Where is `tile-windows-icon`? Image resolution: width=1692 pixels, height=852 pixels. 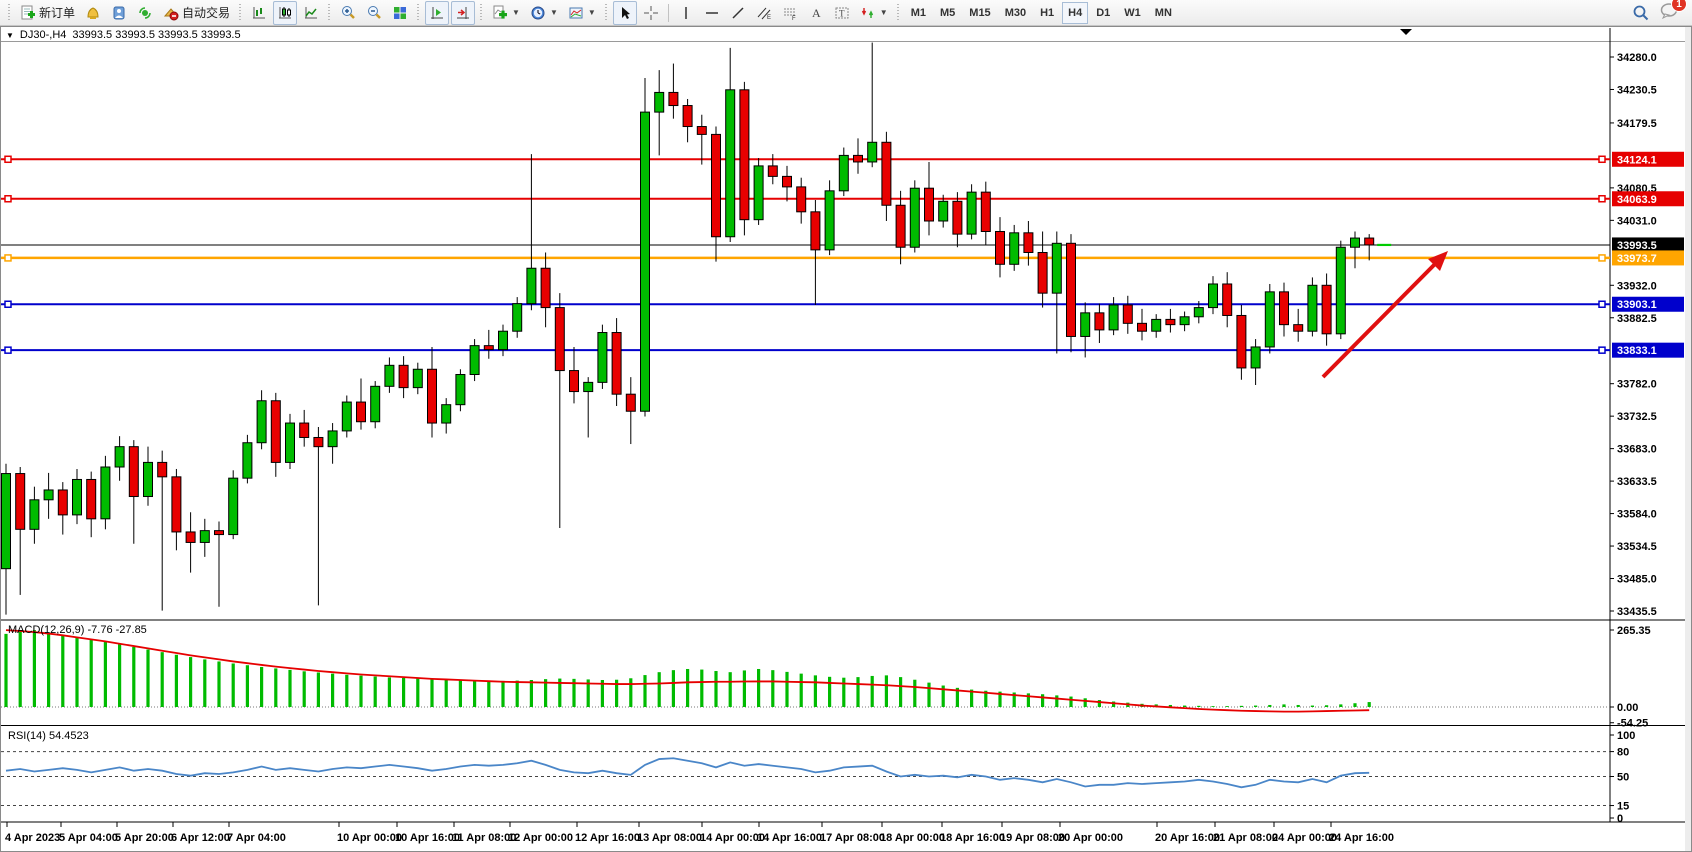
tile-windows-icon is located at coordinates (400, 13).